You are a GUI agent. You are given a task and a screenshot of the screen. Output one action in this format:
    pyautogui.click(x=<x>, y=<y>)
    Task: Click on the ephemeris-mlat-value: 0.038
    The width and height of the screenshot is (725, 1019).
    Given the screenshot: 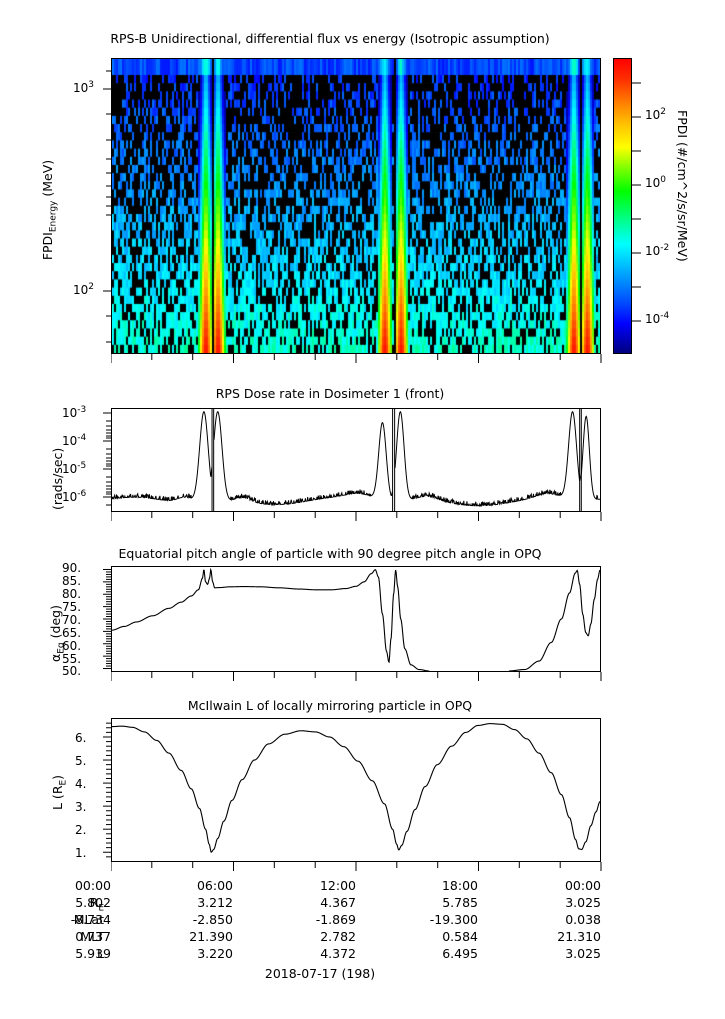 What is the action you would take?
    pyautogui.click(x=583, y=919)
    